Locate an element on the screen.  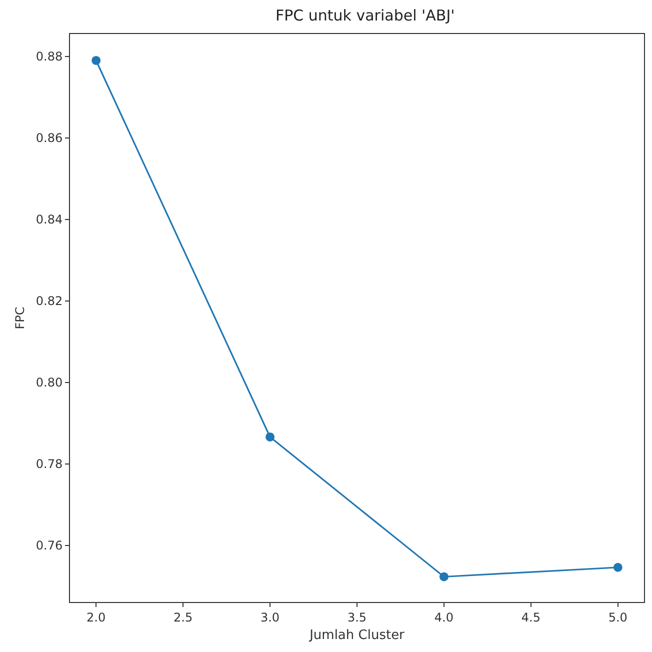
y-tick-label: 0.88 is located at coordinates (49, 57).